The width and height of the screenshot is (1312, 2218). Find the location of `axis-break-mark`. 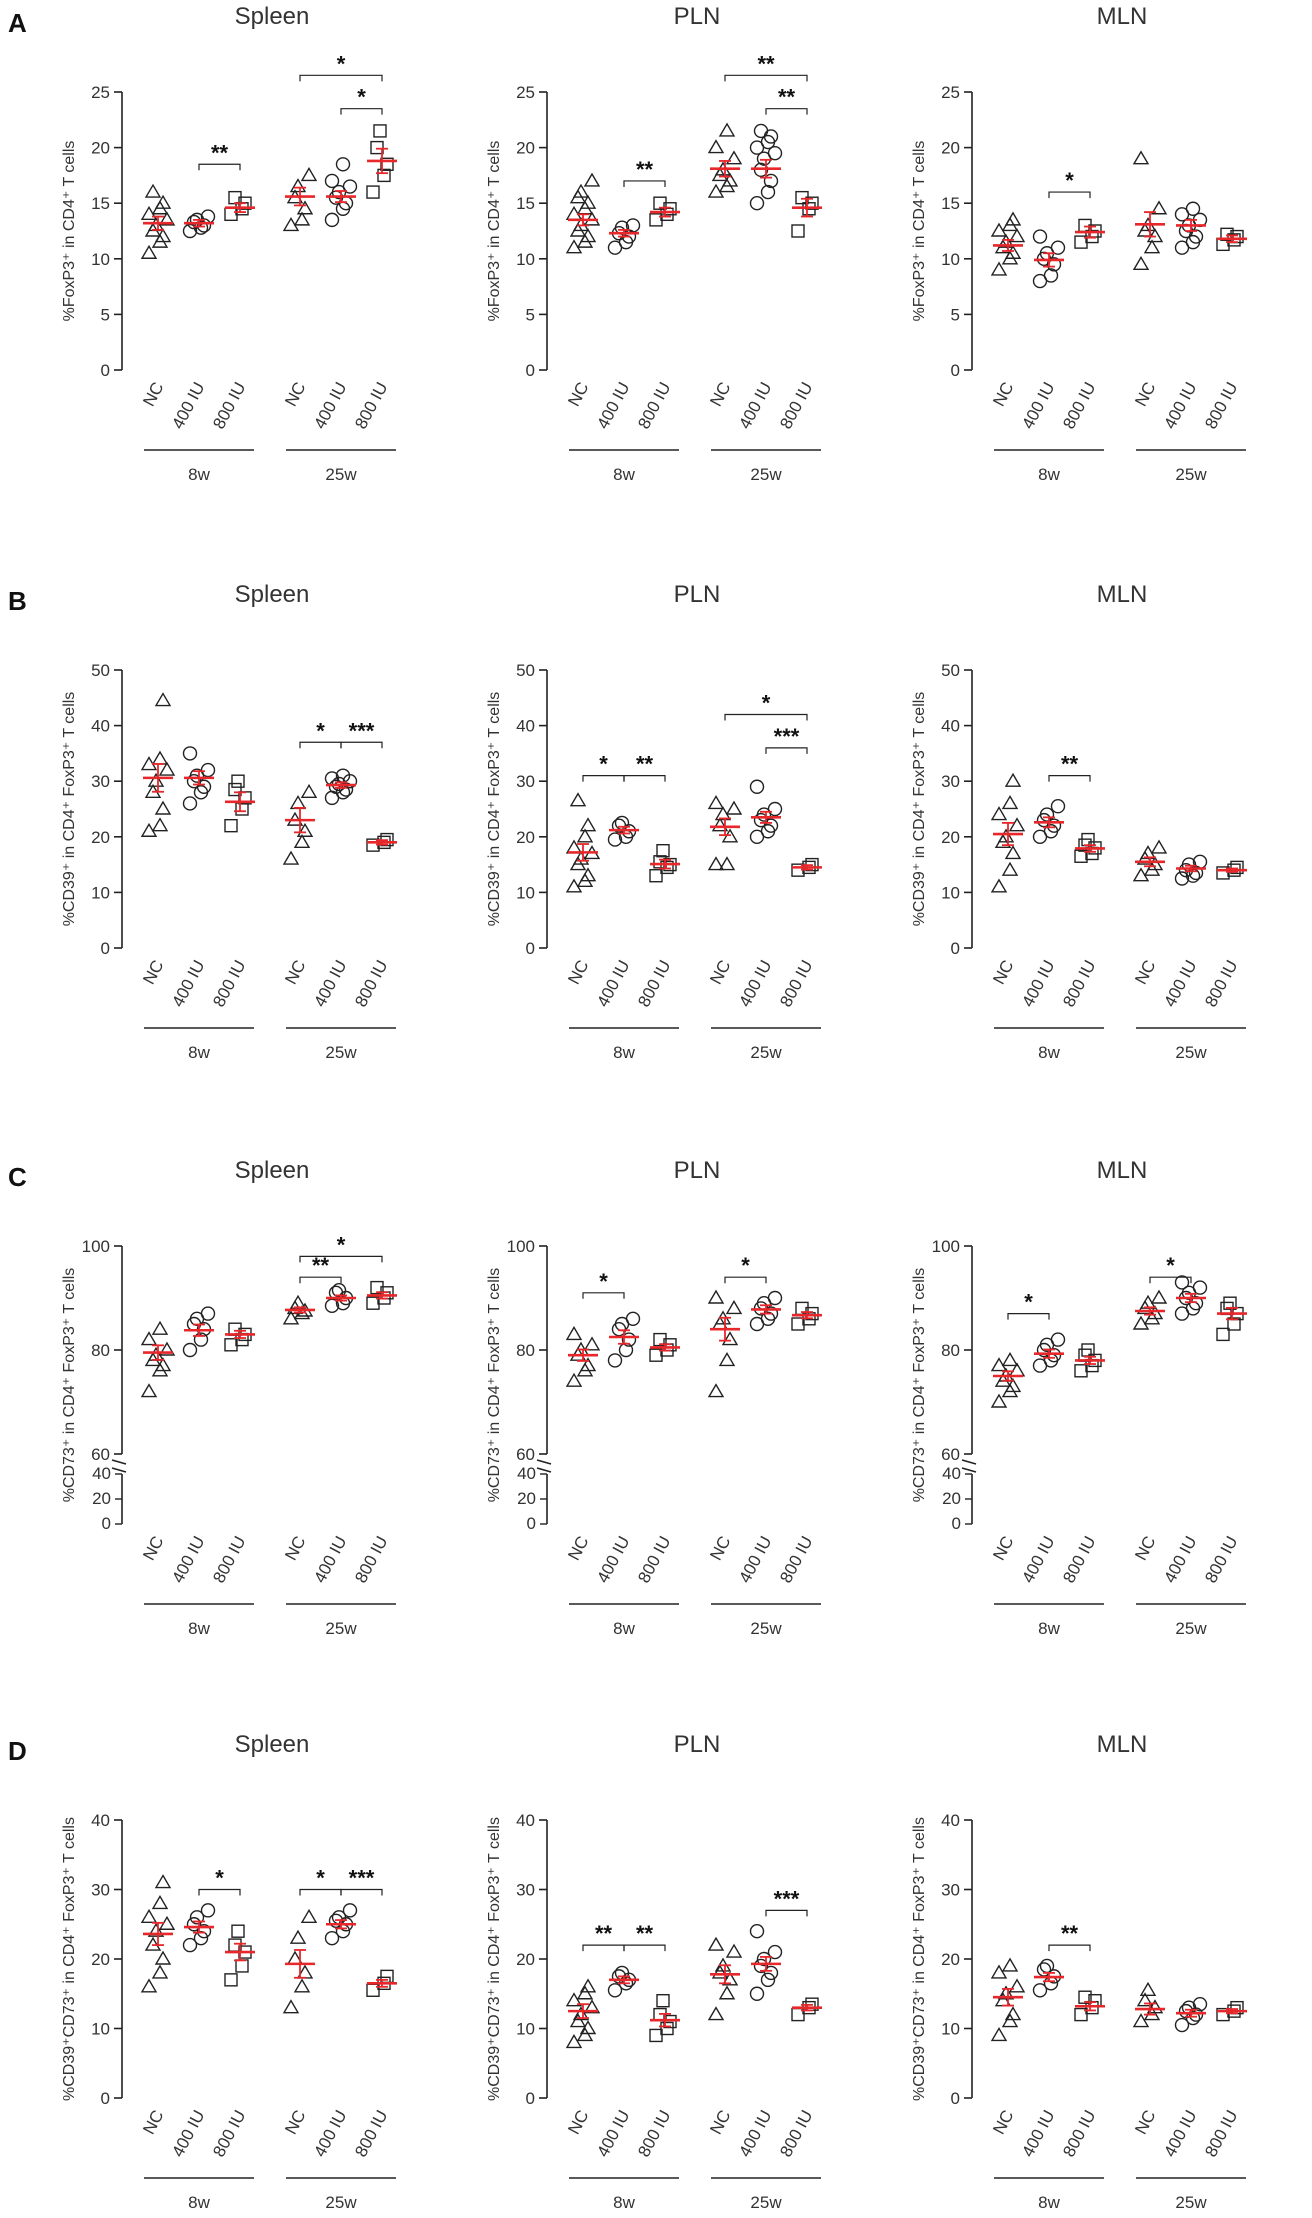

axis-break-mark is located at coordinates (119, 1470).